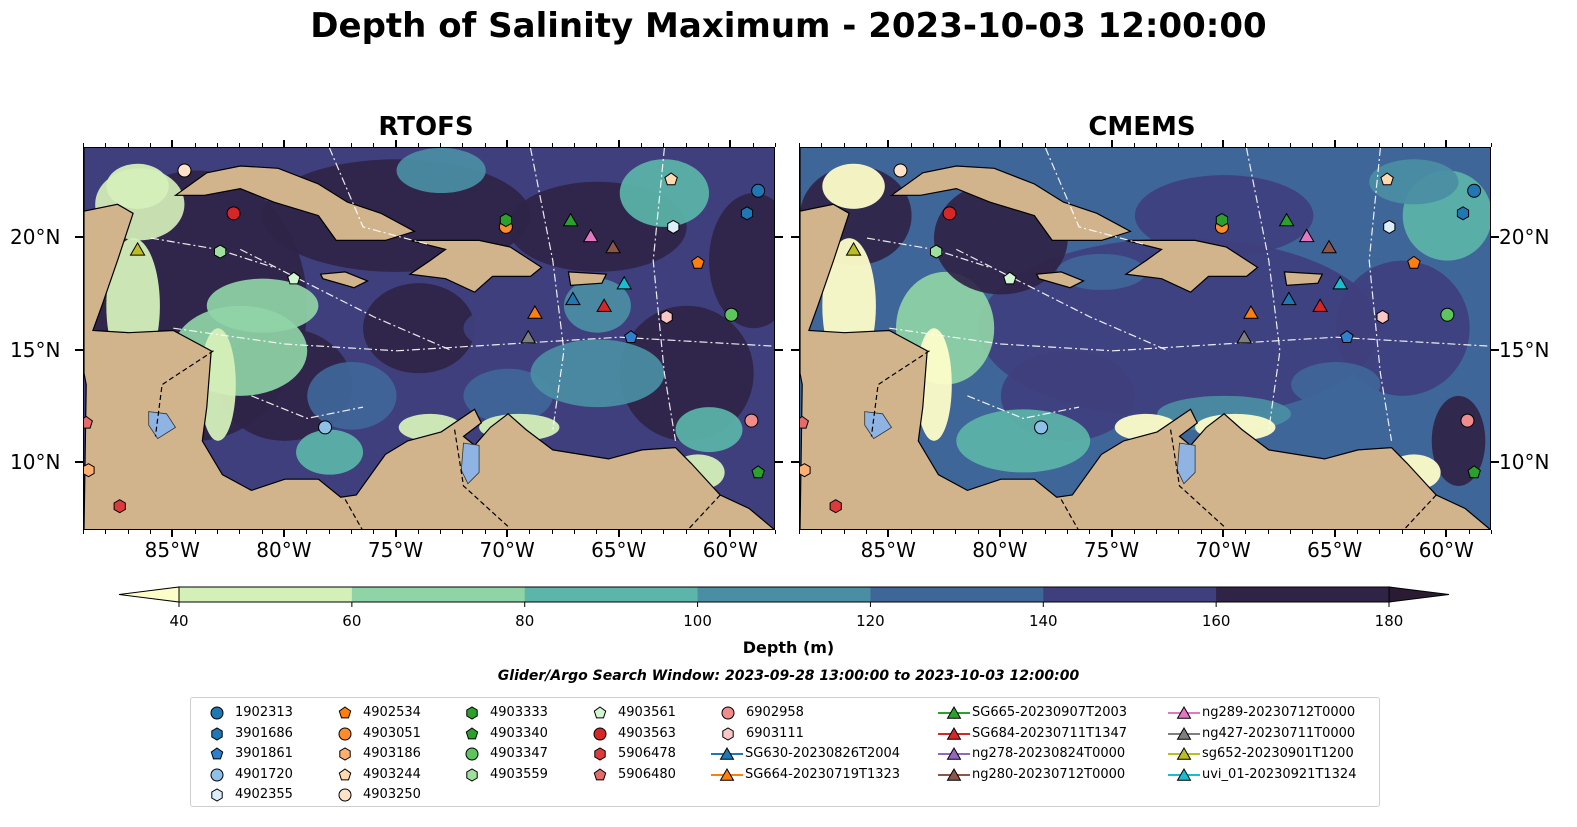 This screenshot has width=1577, height=827. What do you see at coordinates (392, 733) in the screenshot?
I see `legend-label: 4903051` at bounding box center [392, 733].